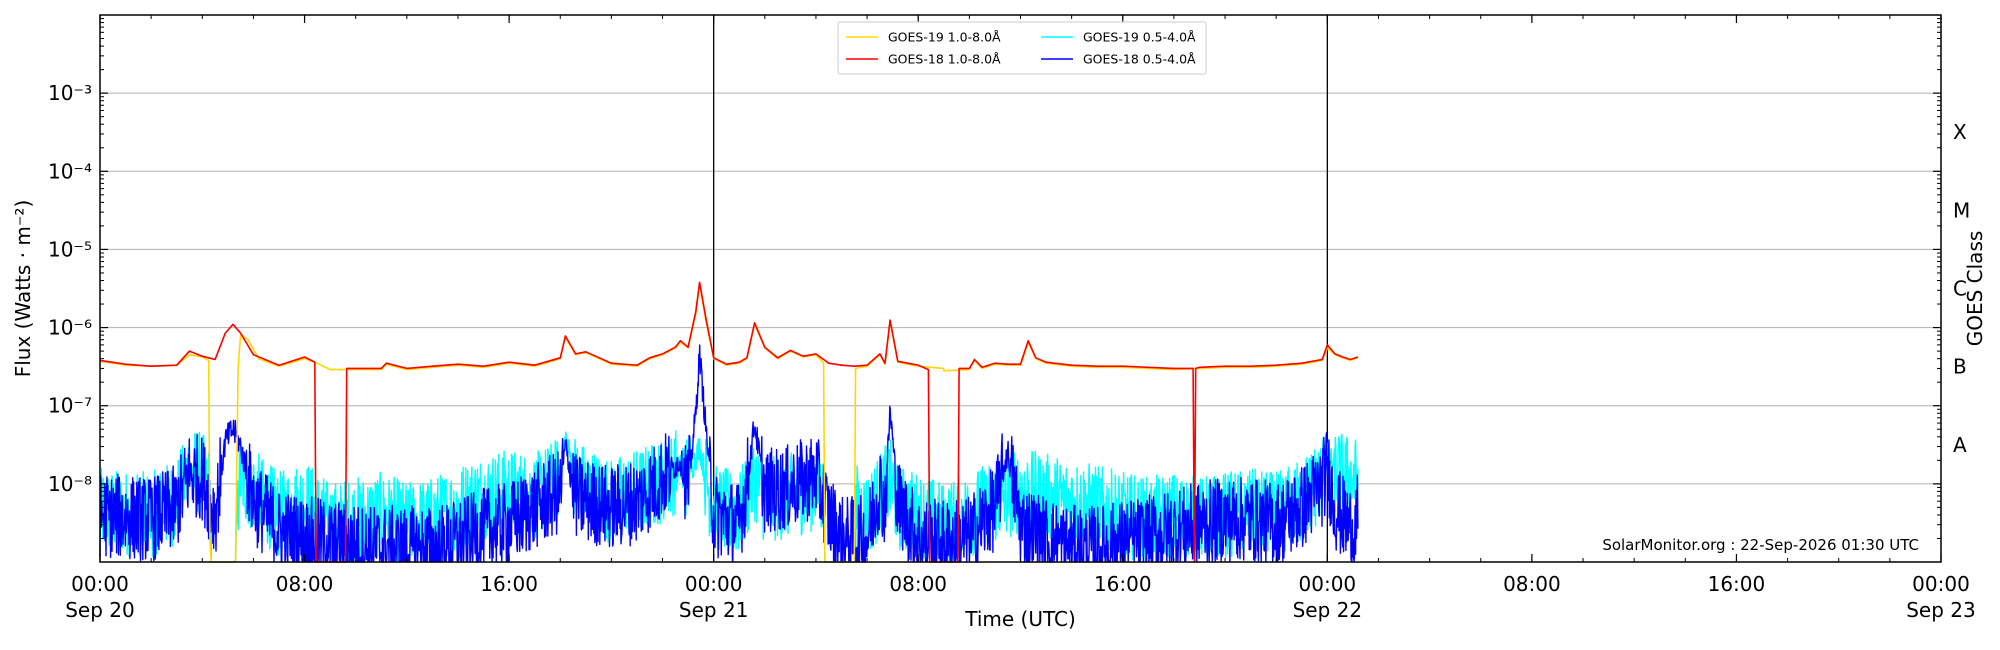  Describe the element at coordinates (70, 328) in the screenshot. I see `y-tick-label: 10⁻⁶` at that location.